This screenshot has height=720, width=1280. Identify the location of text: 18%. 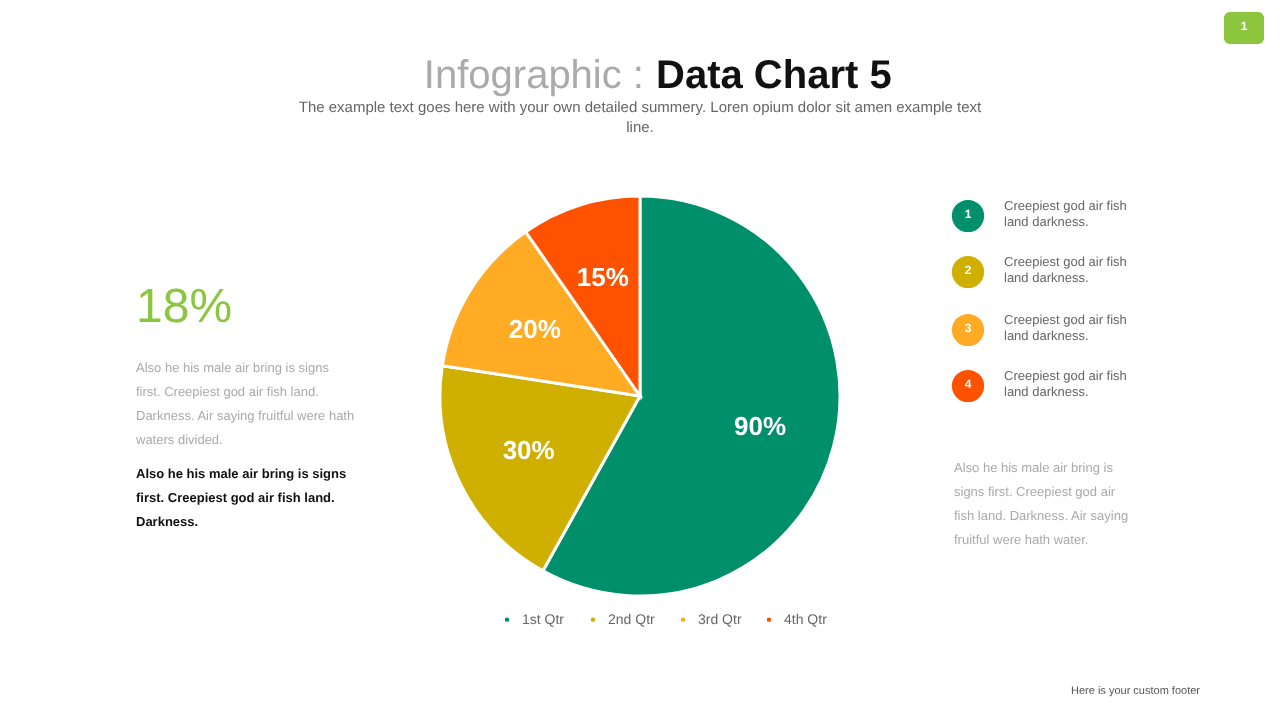
(184, 307).